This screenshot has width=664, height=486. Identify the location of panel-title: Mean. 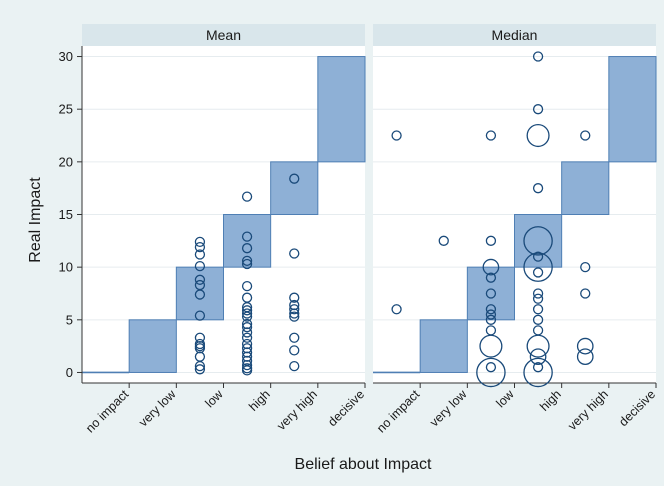
(223, 35).